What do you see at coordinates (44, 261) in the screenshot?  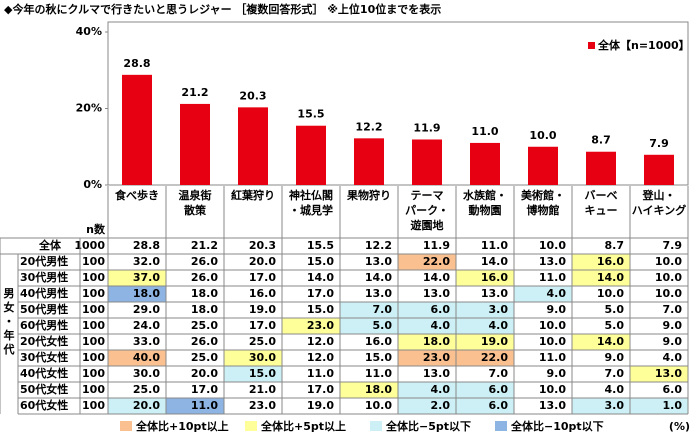 I see `row-label: 20代男性` at bounding box center [44, 261].